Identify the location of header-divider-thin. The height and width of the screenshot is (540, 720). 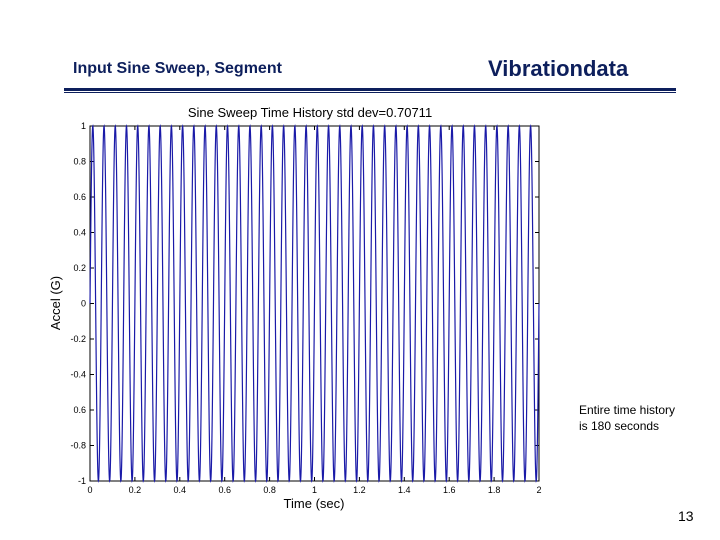
(370, 92).